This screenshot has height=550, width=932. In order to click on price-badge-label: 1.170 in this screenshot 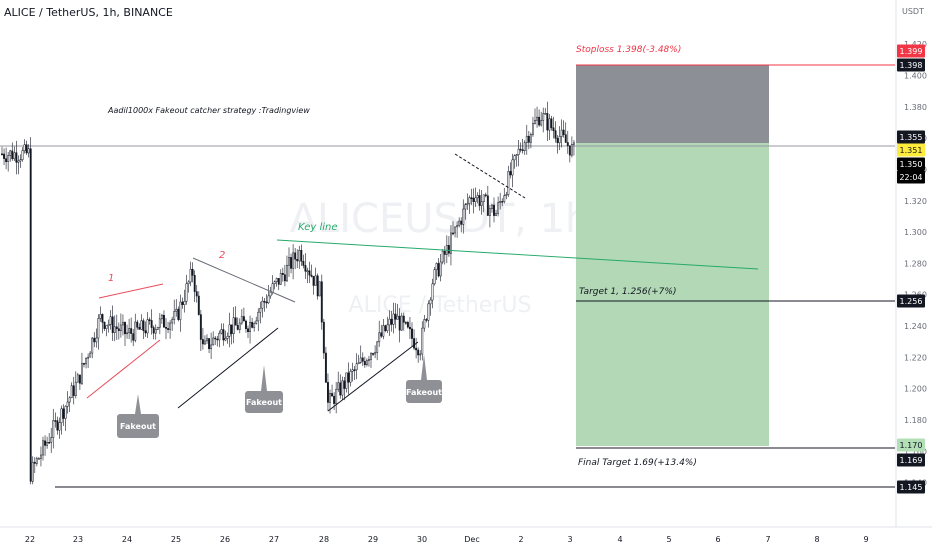, I will do `click(911, 445)`.